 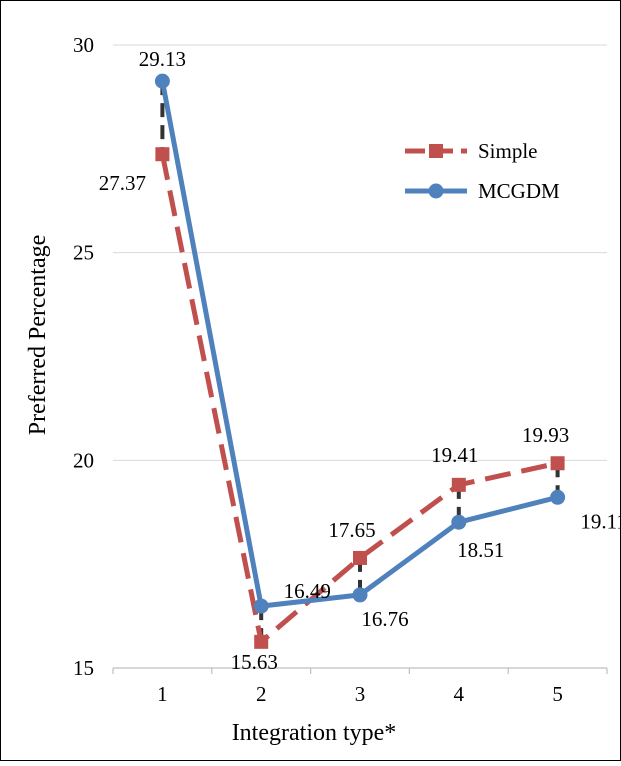 What do you see at coordinates (162, 59) in the screenshot?
I see `data-label-mcgdm: 29.13` at bounding box center [162, 59].